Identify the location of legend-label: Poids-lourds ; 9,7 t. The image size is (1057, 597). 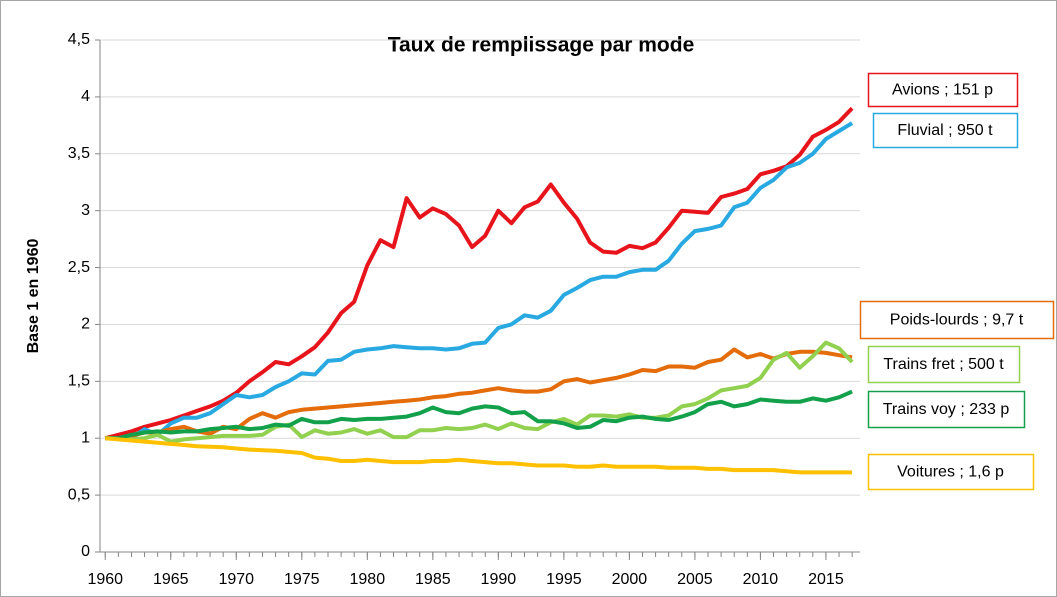
(957, 320).